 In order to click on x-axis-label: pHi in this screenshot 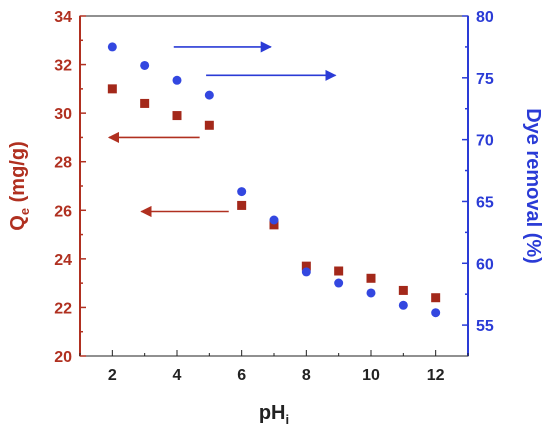, I will do `click(274, 414)`.